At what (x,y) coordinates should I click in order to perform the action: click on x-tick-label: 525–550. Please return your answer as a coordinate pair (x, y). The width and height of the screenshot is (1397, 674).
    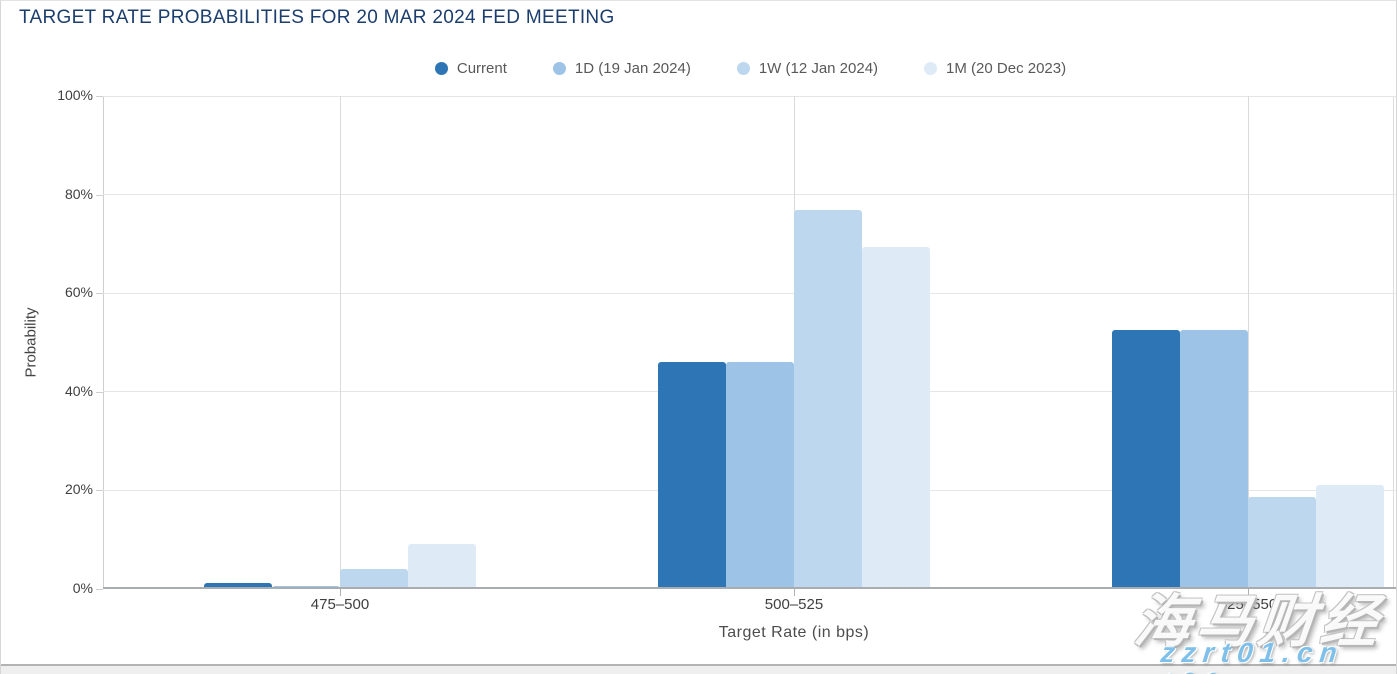
    Looking at the image, I should click on (1248, 604).